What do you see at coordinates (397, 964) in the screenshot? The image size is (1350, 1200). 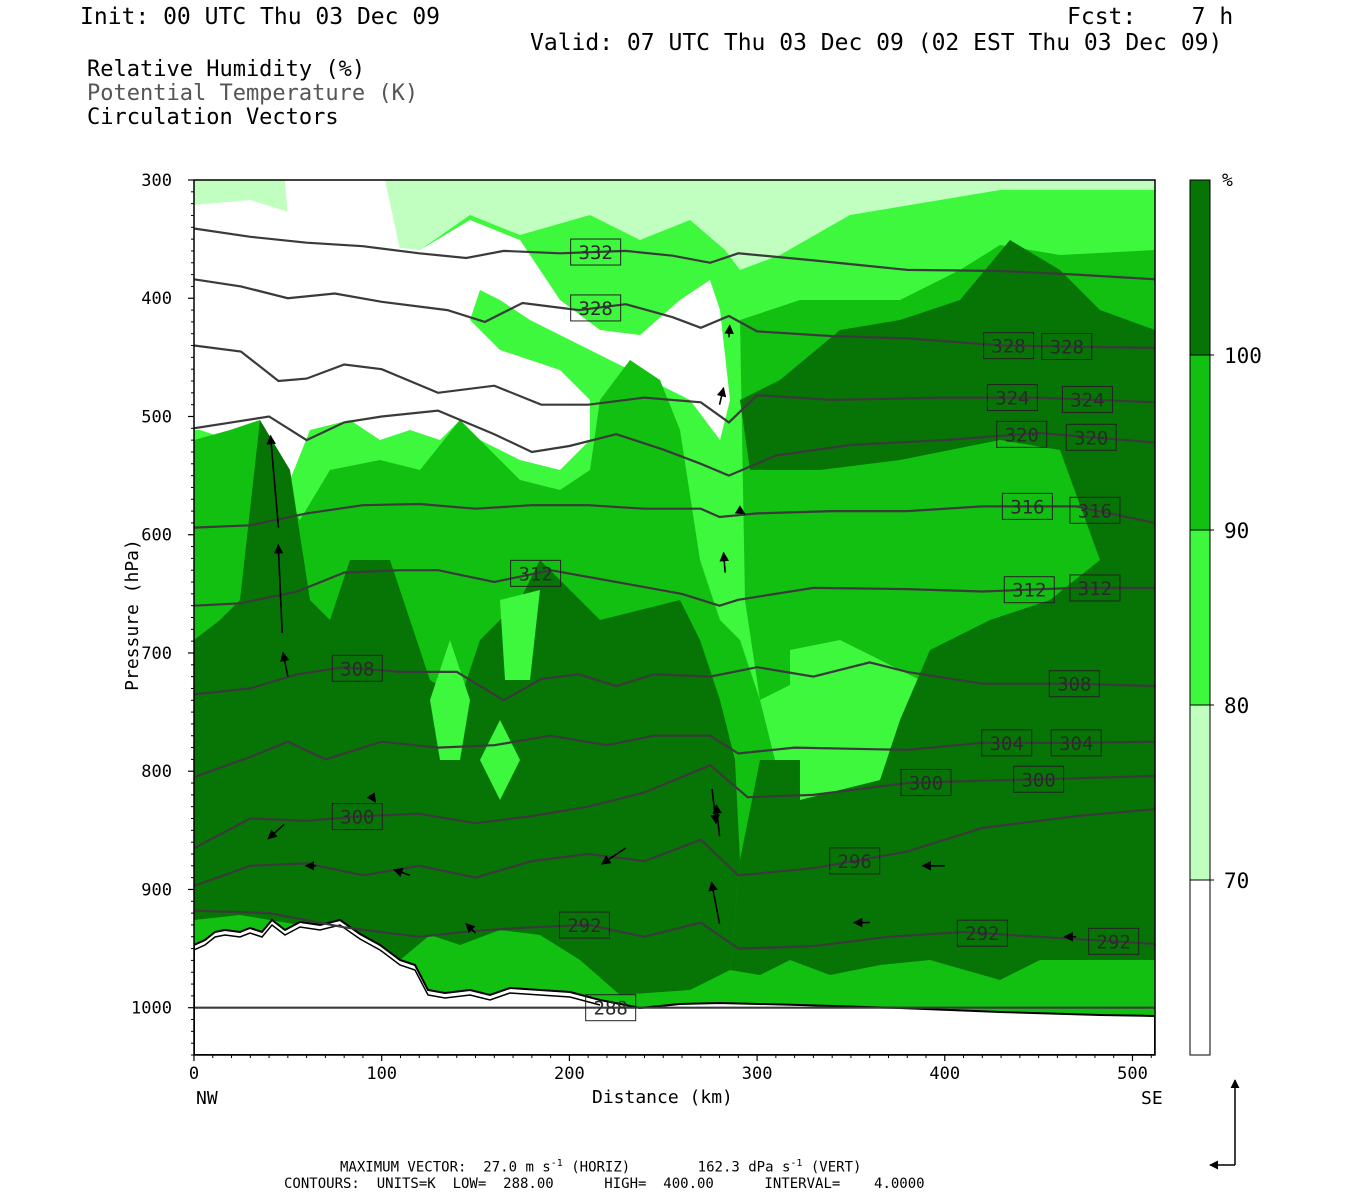 I see `terrain-shadow` at bounding box center [397, 964].